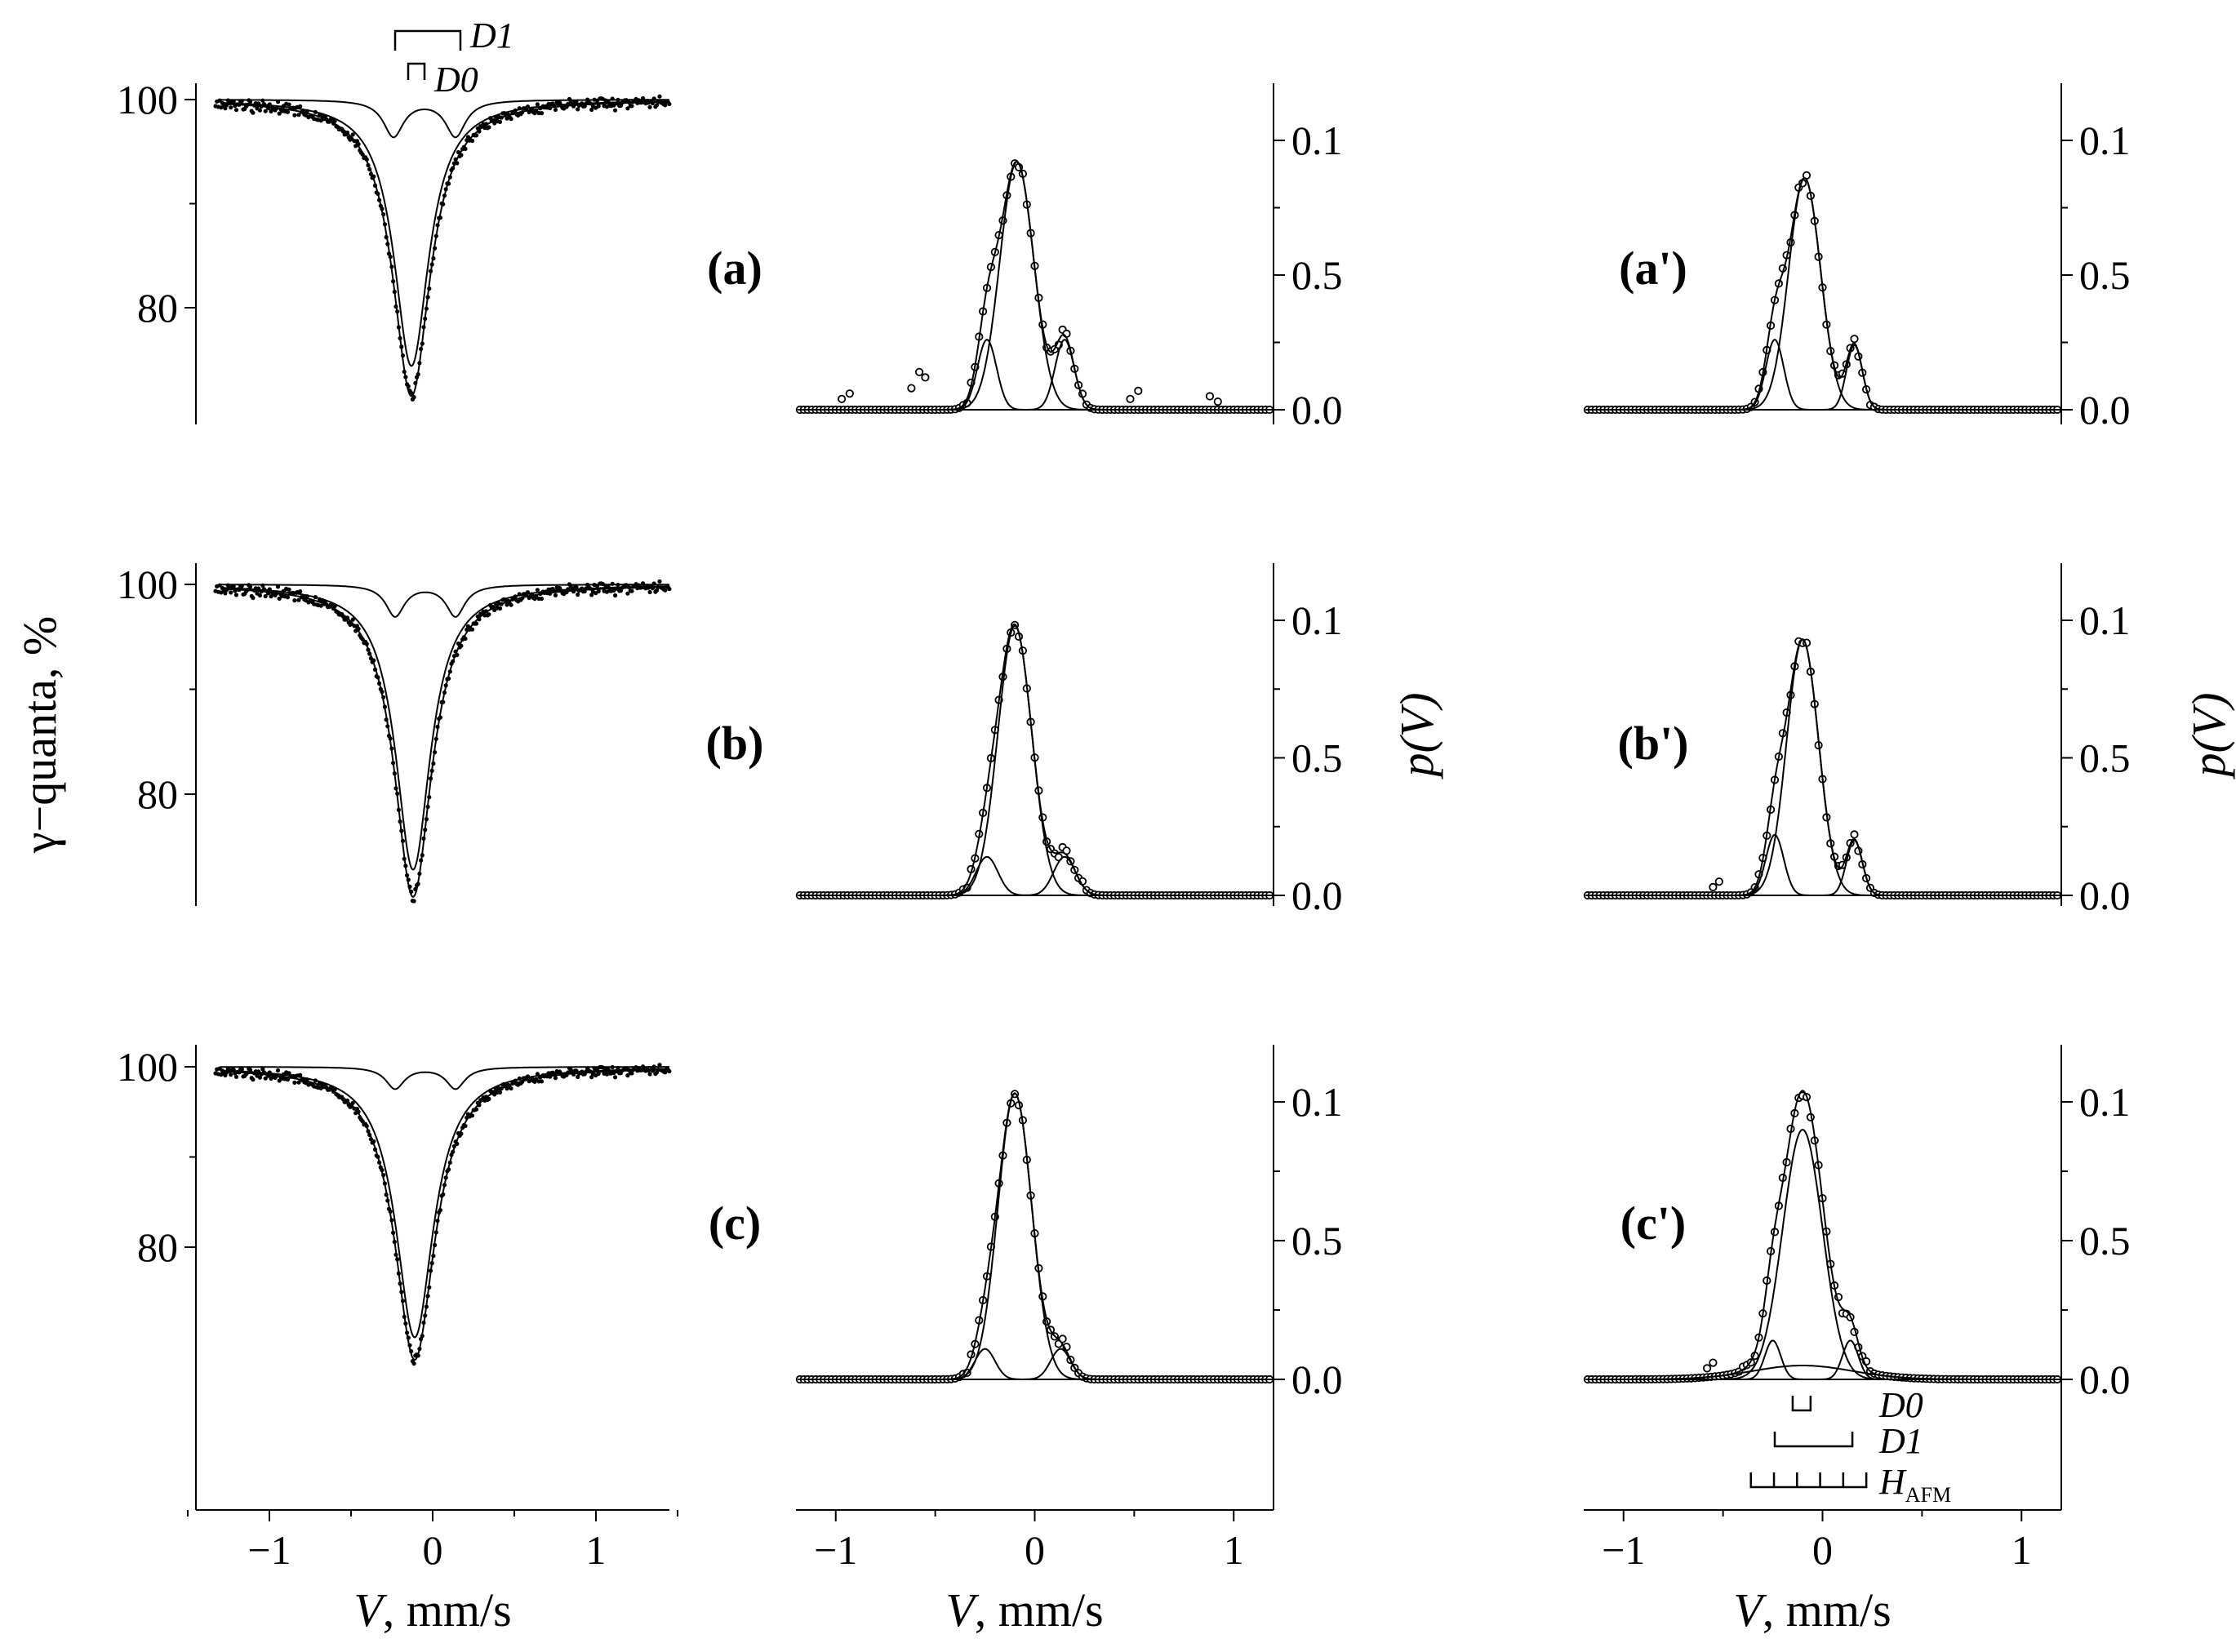 Image resolution: width=2236 pixels, height=1652 pixels. What do you see at coordinates (735, 743) in the screenshot?
I see `panel-label: (b)` at bounding box center [735, 743].